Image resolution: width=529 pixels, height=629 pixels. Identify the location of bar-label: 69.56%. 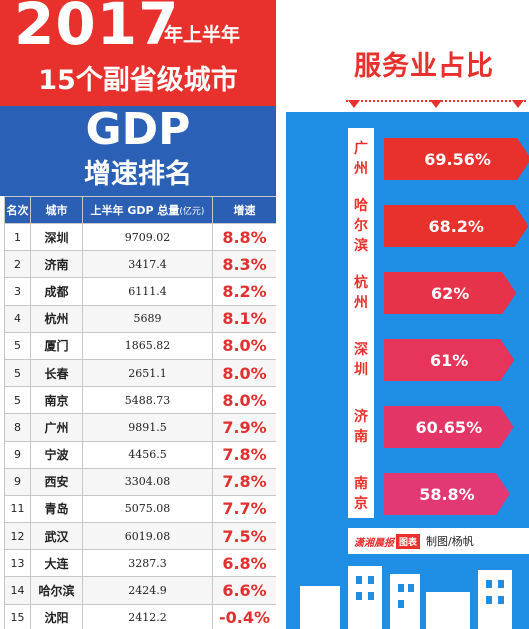
(457, 159).